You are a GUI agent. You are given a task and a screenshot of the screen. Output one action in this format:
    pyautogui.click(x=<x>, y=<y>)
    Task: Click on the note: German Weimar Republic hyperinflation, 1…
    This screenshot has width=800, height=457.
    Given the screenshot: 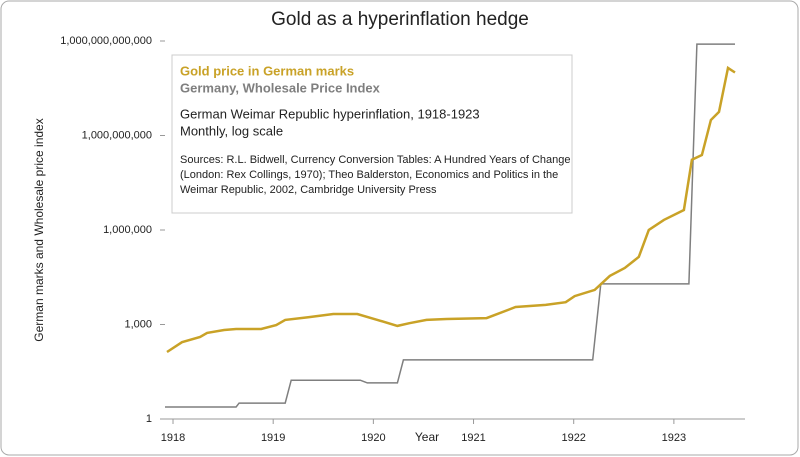 What is the action you would take?
    pyautogui.click(x=330, y=113)
    